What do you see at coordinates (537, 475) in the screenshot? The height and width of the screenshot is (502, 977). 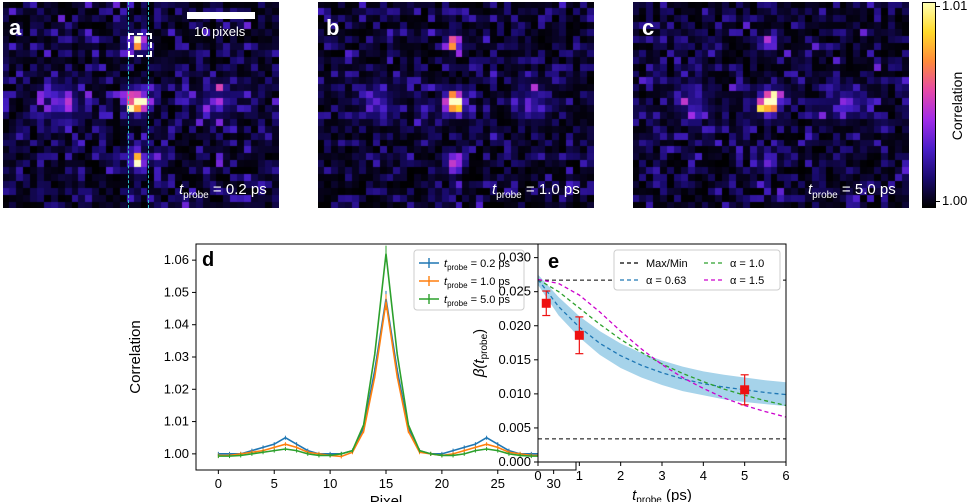 I see `chart-e-xtick-label: 0` at bounding box center [537, 475].